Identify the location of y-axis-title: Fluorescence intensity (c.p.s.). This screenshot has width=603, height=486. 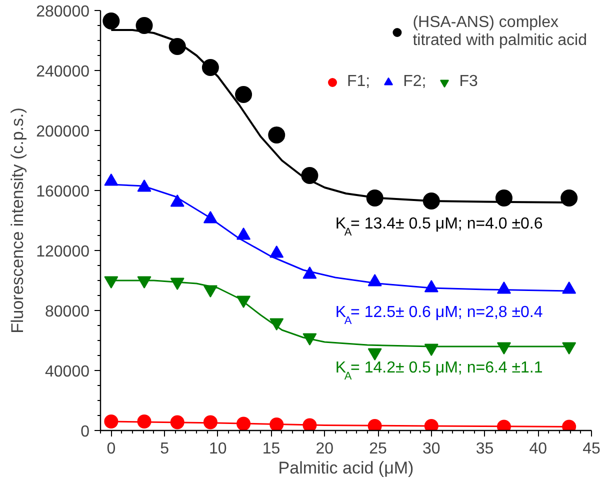
(18, 221).